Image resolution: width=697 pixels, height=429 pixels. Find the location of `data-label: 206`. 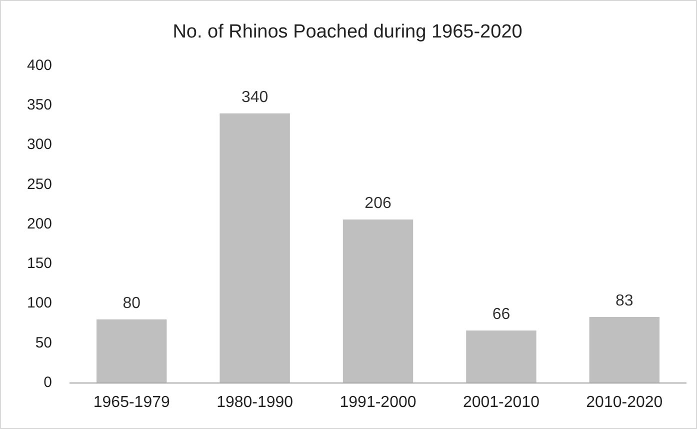

data-label: 206 is located at coordinates (378, 203).